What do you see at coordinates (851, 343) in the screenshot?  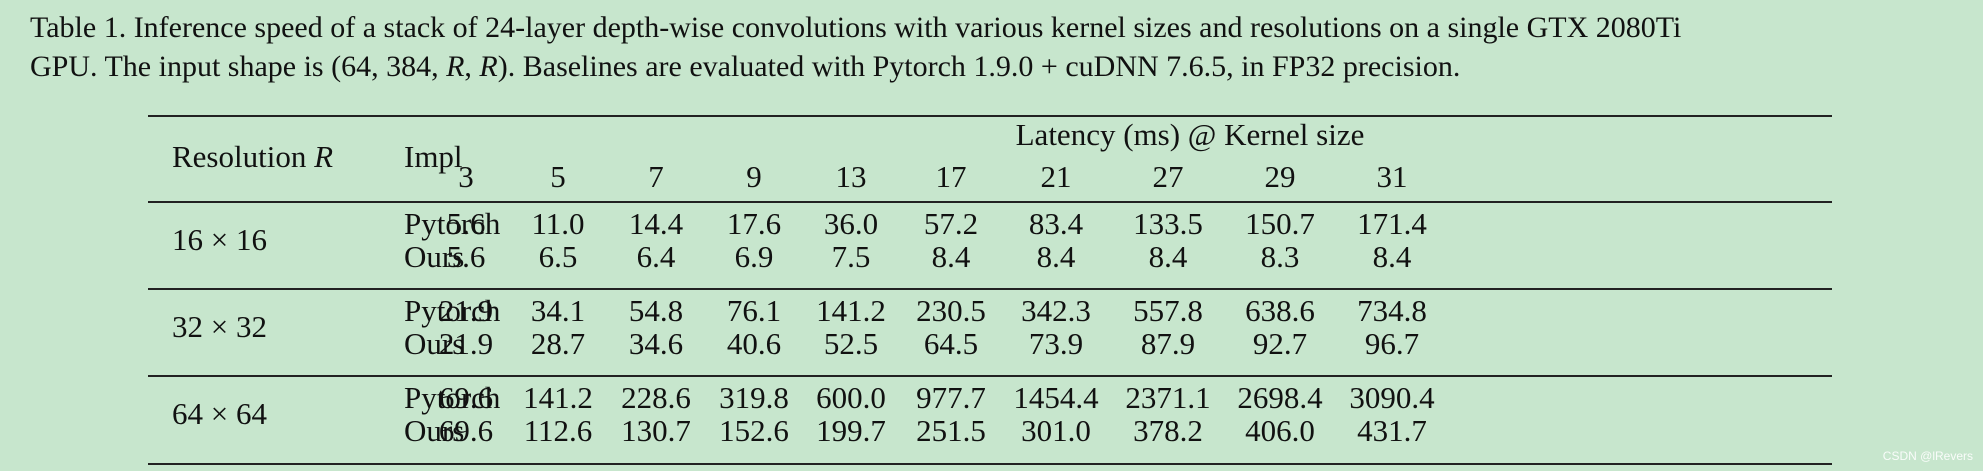 I see `latency-value-cell: 52.5` at bounding box center [851, 343].